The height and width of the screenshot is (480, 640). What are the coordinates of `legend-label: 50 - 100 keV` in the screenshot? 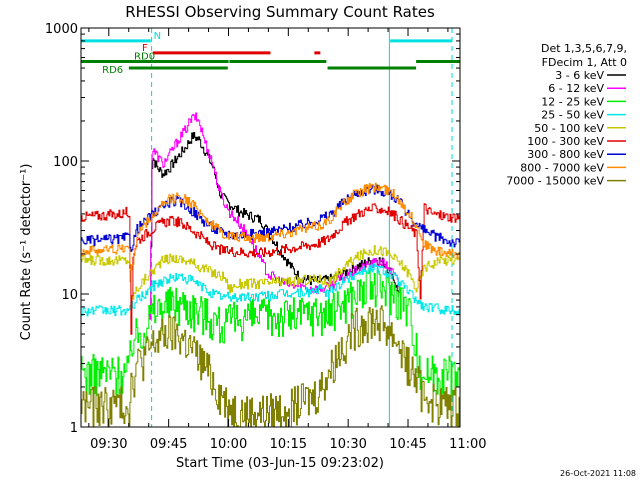 It's located at (569, 128).